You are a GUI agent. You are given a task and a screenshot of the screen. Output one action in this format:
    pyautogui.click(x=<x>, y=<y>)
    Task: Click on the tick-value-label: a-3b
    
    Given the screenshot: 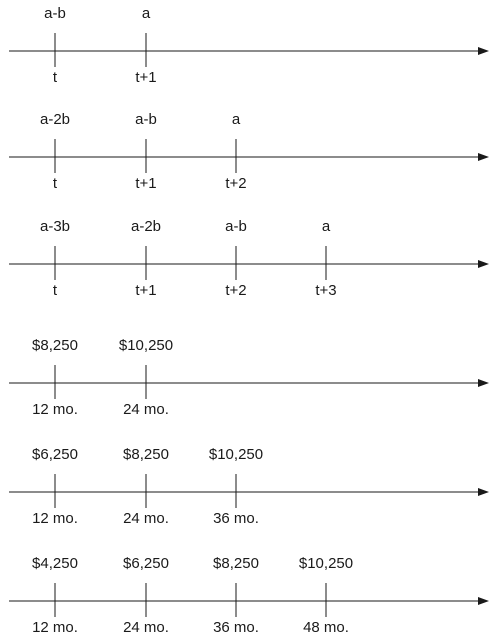 What is the action you would take?
    pyautogui.click(x=55, y=226)
    